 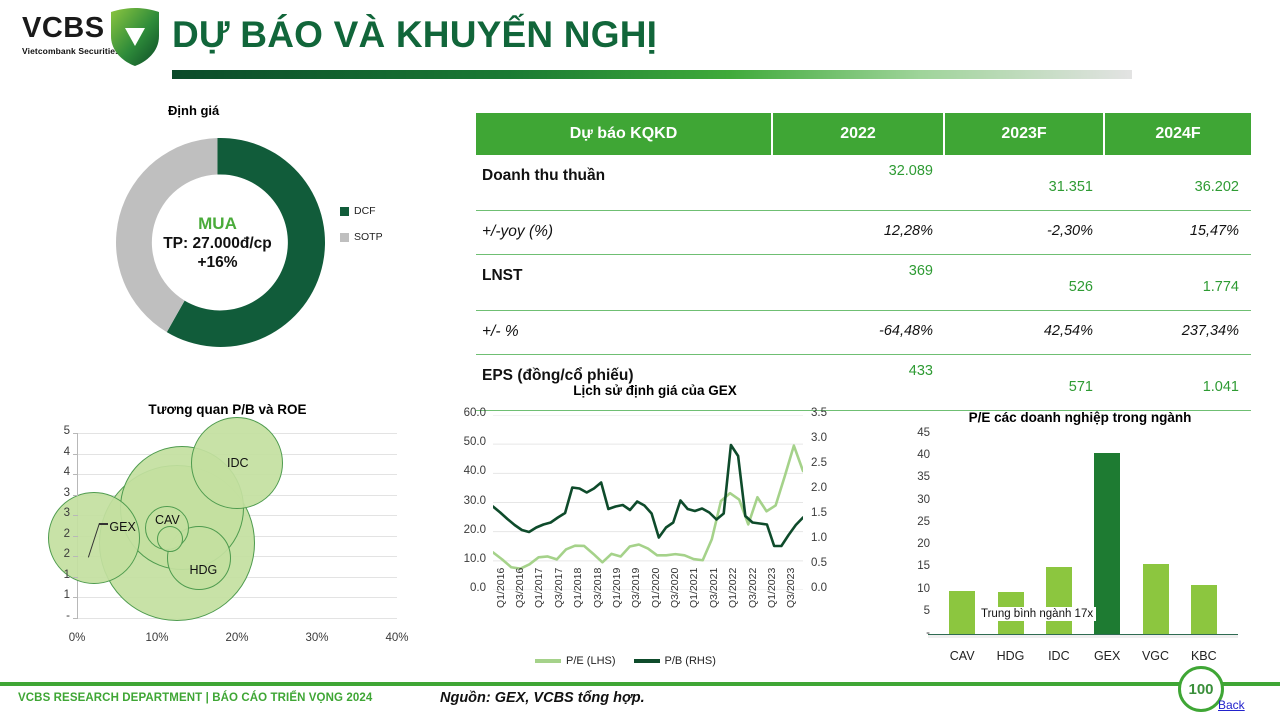 What do you see at coordinates (1214, 231) in the screenshot?
I see `table-cell: 15,47%` at bounding box center [1214, 231].